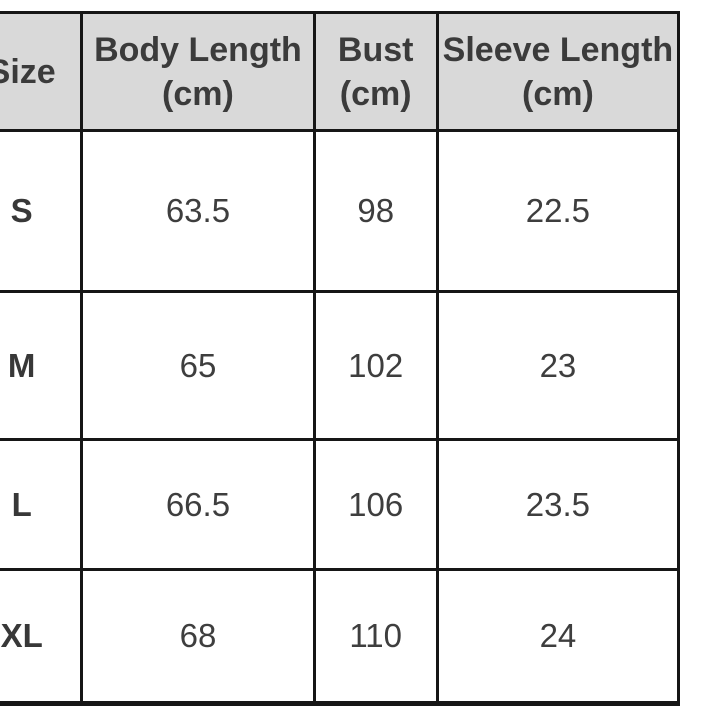 This screenshot has width=720, height=720. What do you see at coordinates (558, 93) in the screenshot?
I see `column-header-sleeve-length-unit: (cm)` at bounding box center [558, 93].